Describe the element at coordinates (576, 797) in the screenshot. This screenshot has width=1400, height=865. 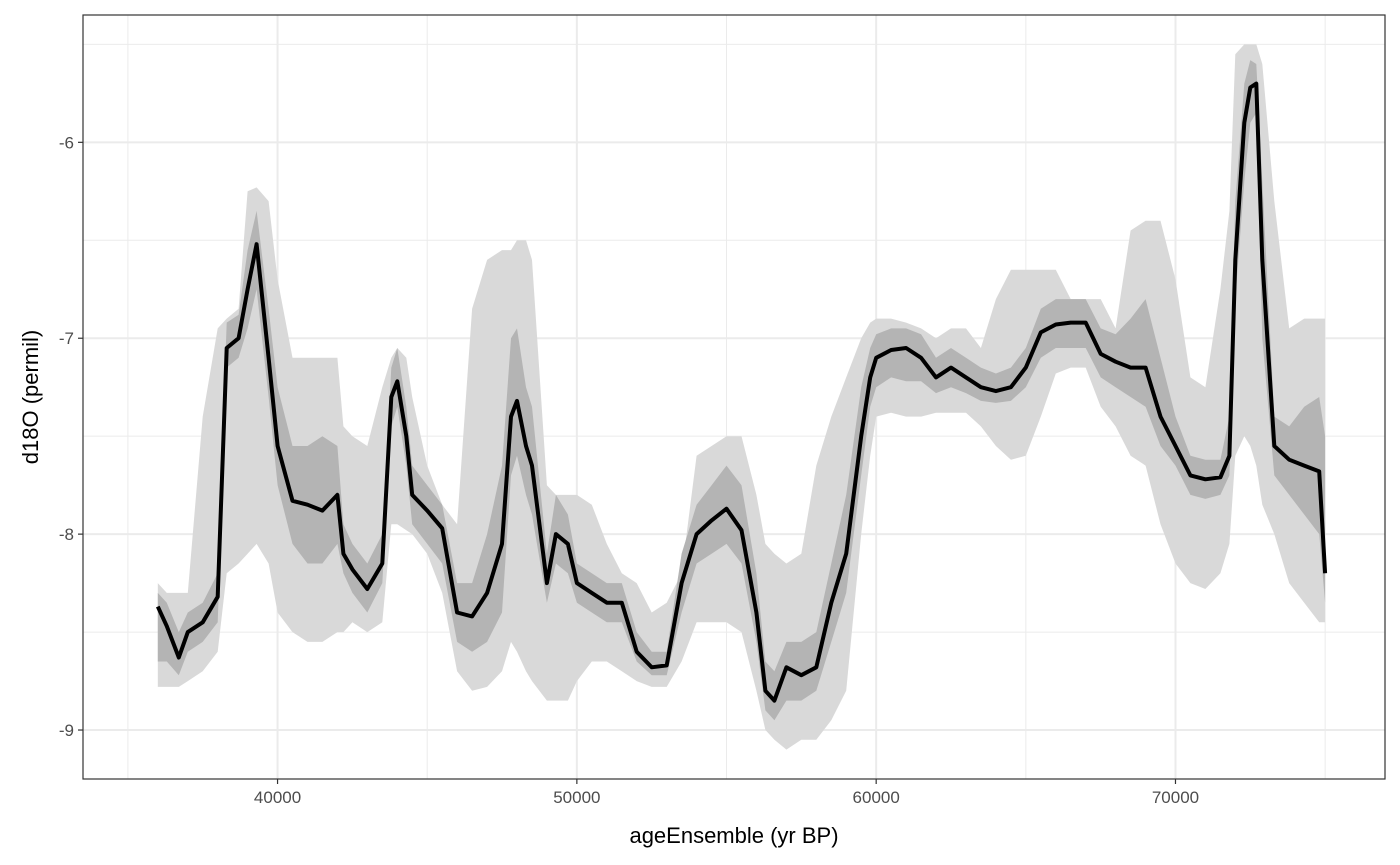
I see `x-tick-label: 50000` at that location.